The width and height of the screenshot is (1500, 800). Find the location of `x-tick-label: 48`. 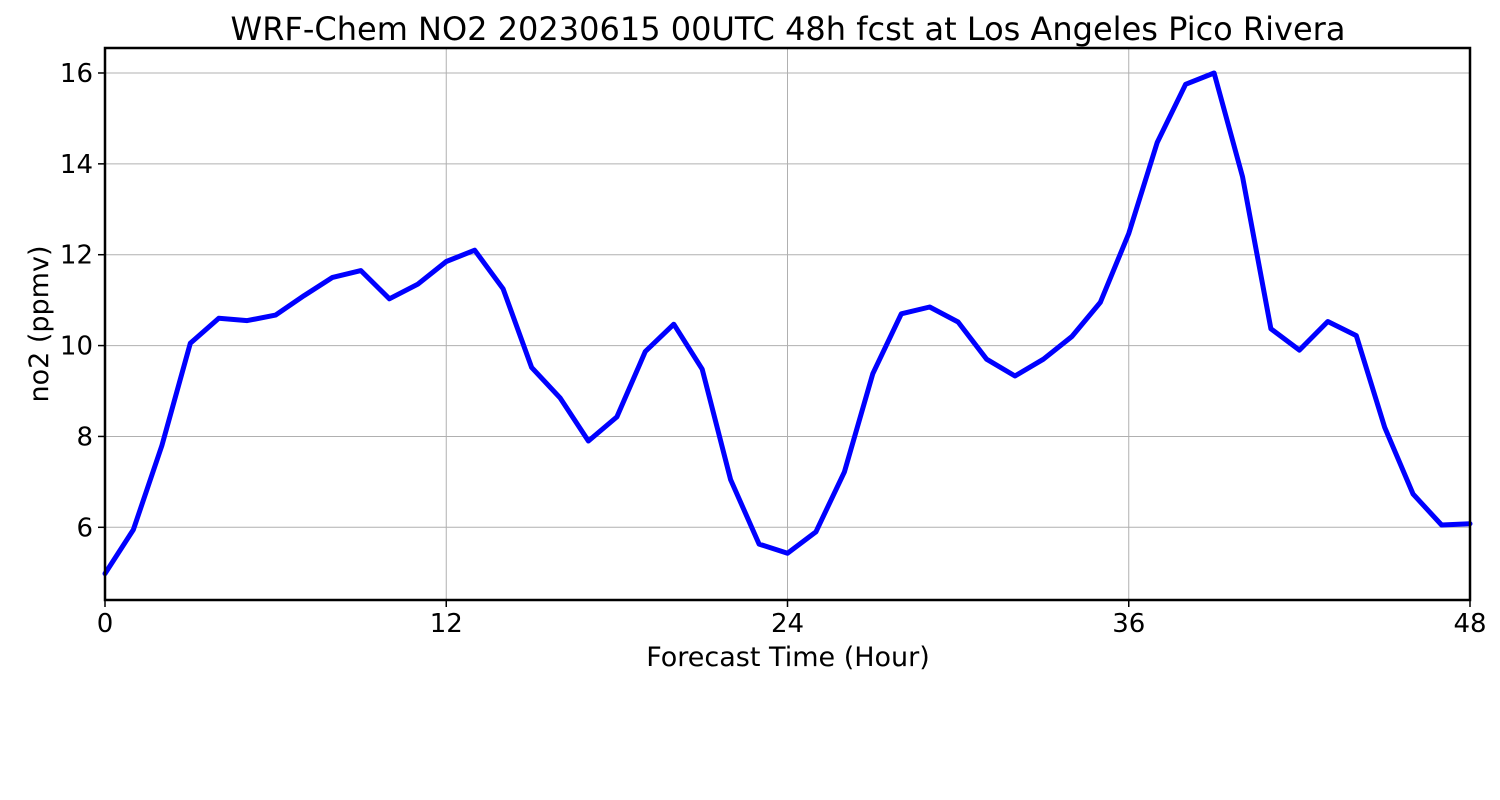

x-tick-label: 48 is located at coordinates (1469, 624).